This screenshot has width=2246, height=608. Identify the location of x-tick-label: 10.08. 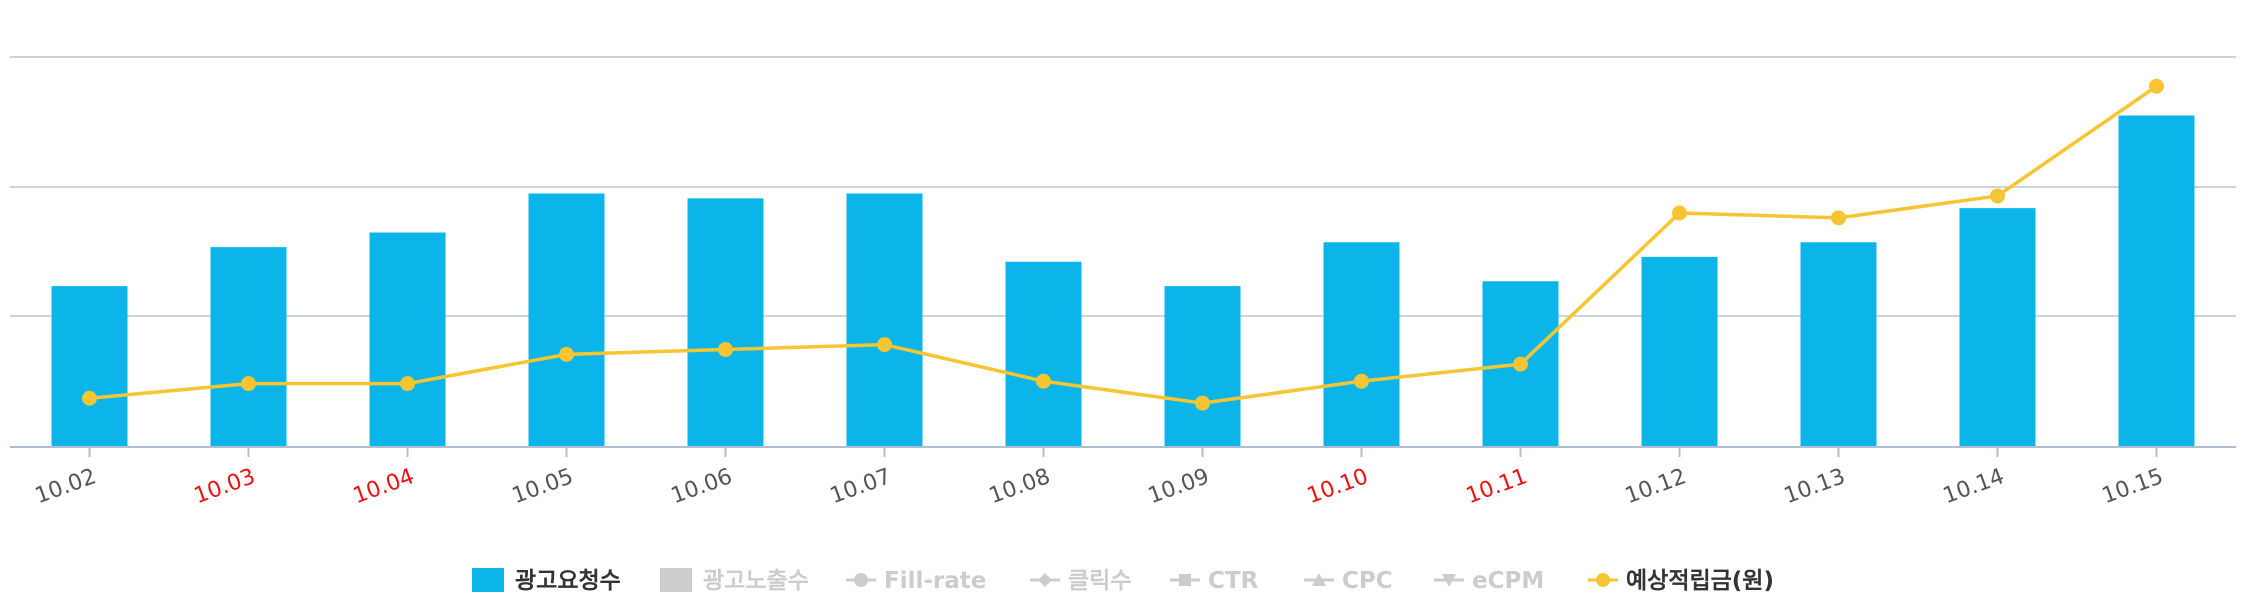
(1020, 486).